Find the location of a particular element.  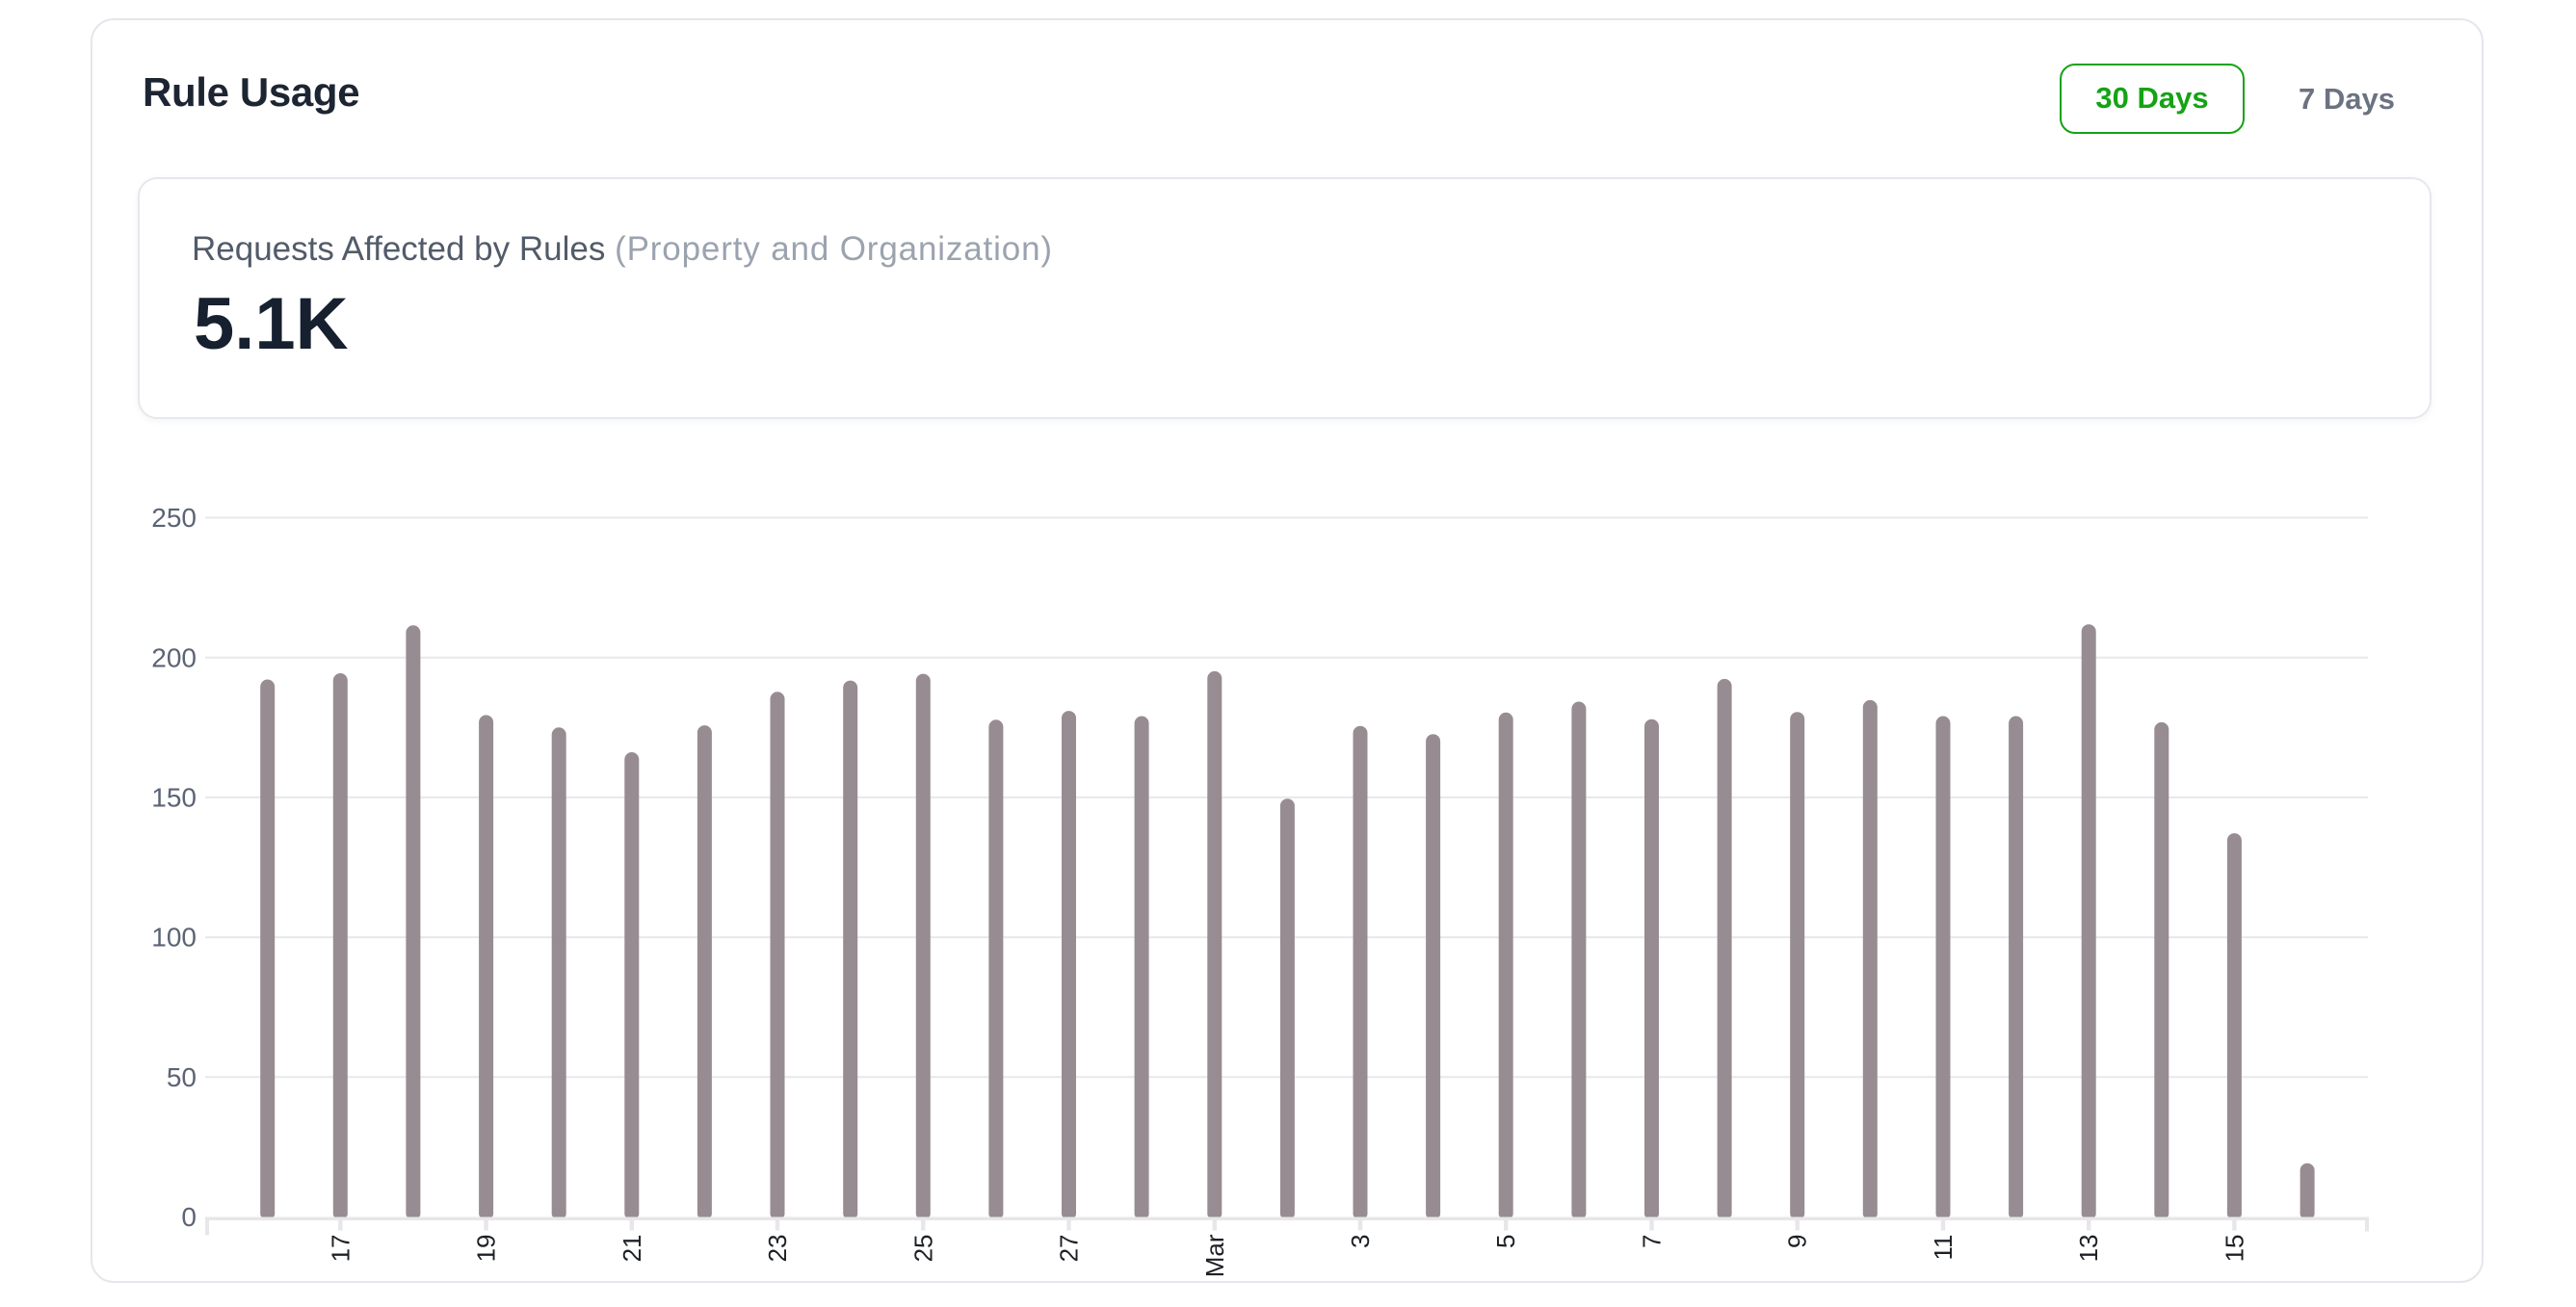

svg-text: 5 is located at coordinates (1506, 1241).